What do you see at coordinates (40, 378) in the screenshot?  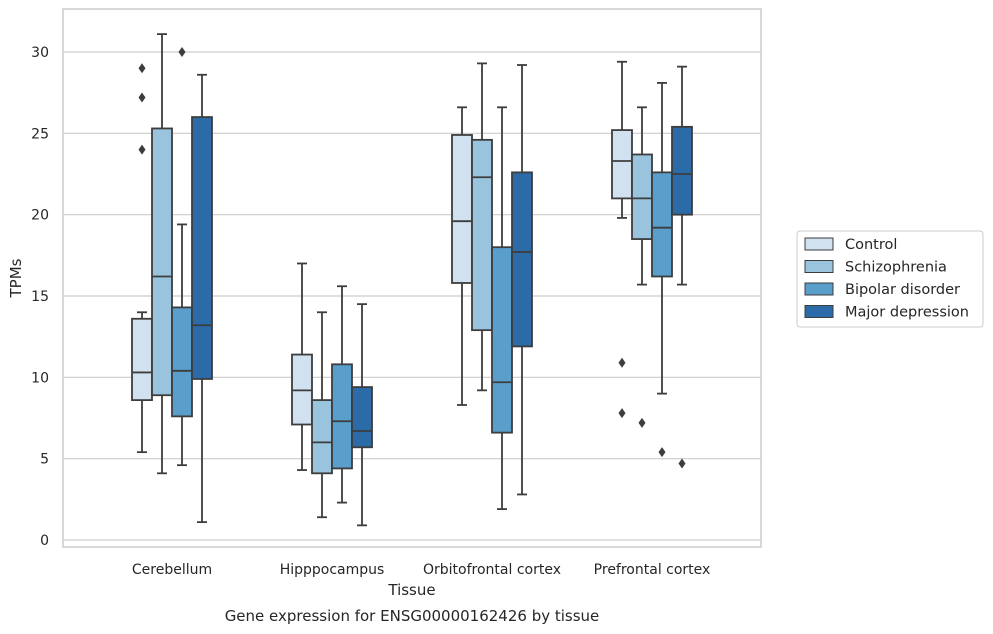 I see `y-tick-label: 10` at bounding box center [40, 378].